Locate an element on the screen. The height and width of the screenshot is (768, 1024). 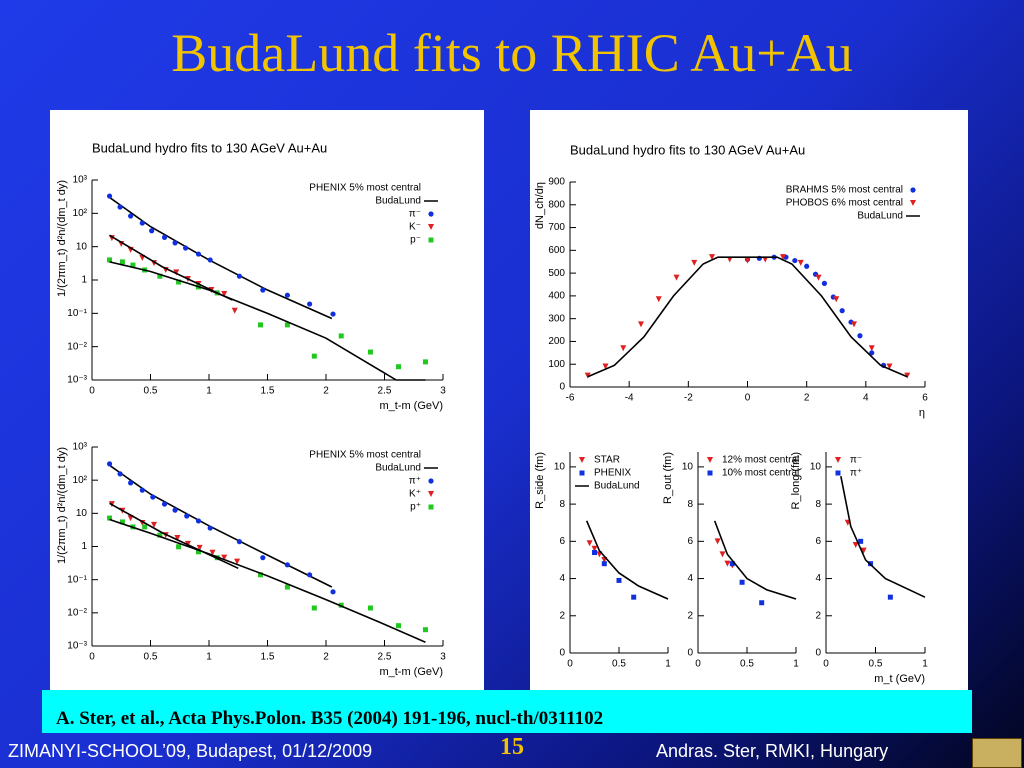
legend-label: BudaLund is located at coordinates (880, 216).